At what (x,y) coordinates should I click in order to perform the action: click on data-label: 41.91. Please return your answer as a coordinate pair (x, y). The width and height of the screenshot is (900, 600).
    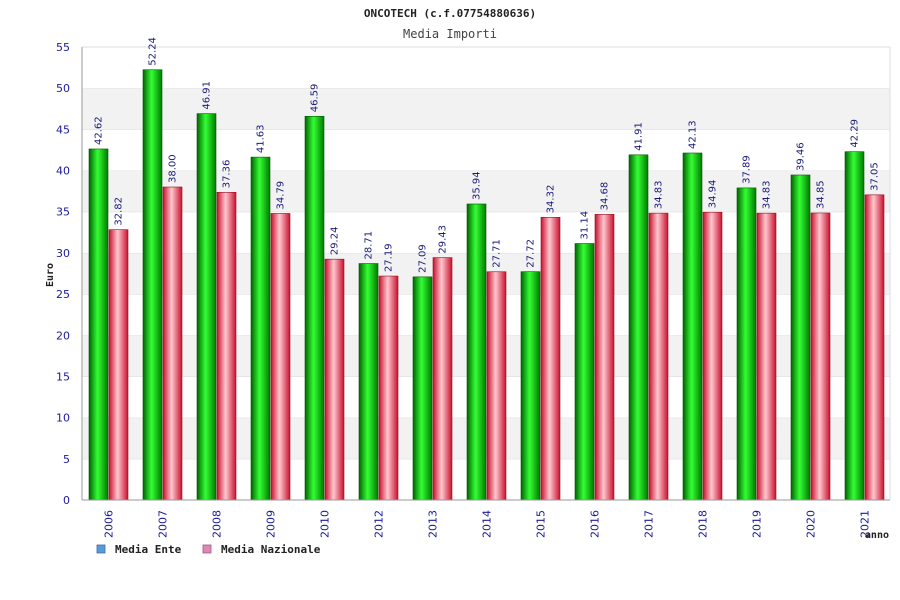
    Looking at the image, I should click on (639, 136).